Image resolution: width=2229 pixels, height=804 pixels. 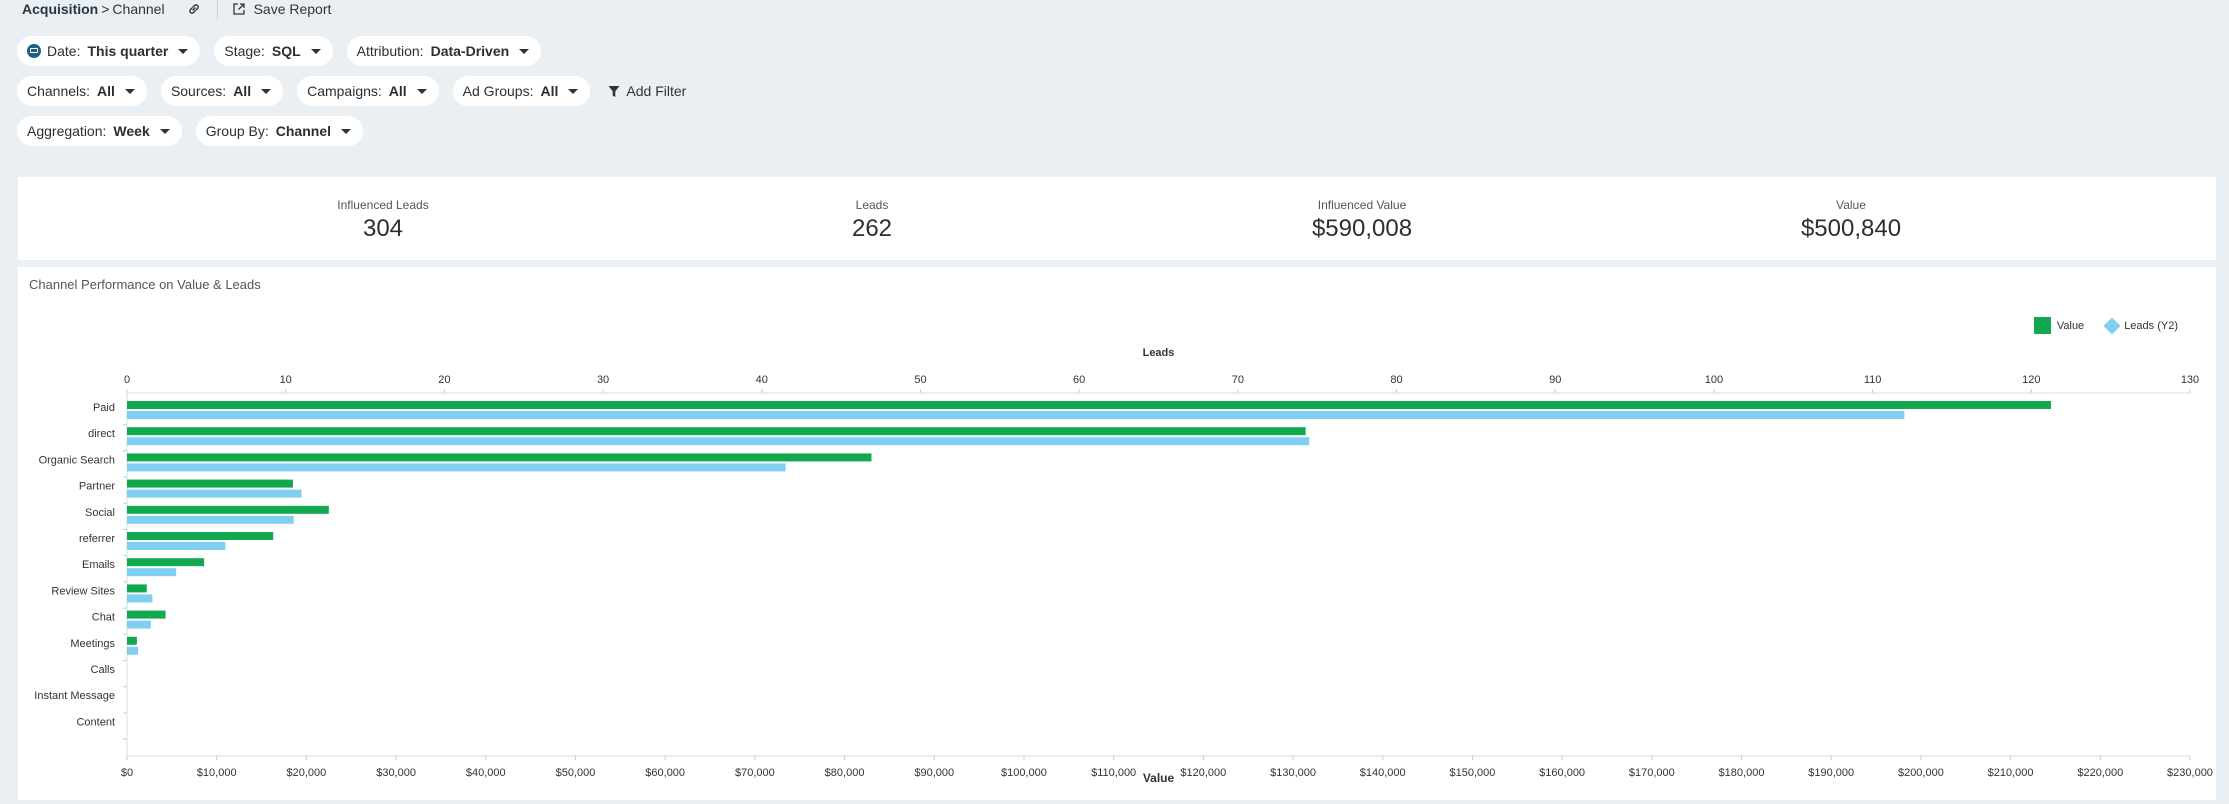 I want to click on category-label: Paid, so click(x=104, y=408).